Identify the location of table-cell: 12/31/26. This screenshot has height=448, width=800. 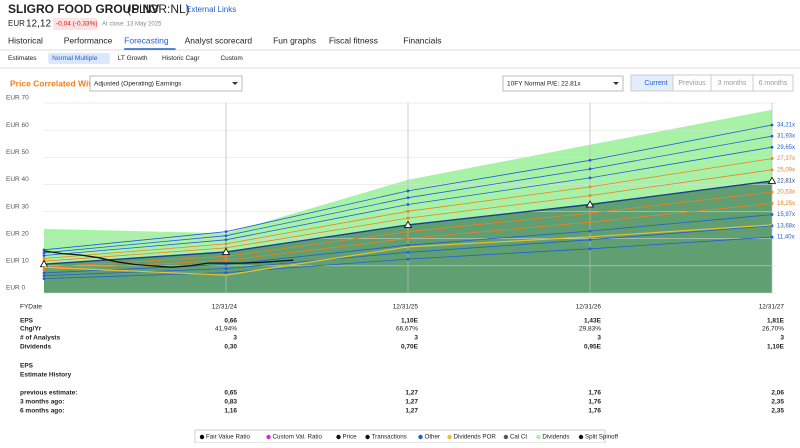
(589, 307).